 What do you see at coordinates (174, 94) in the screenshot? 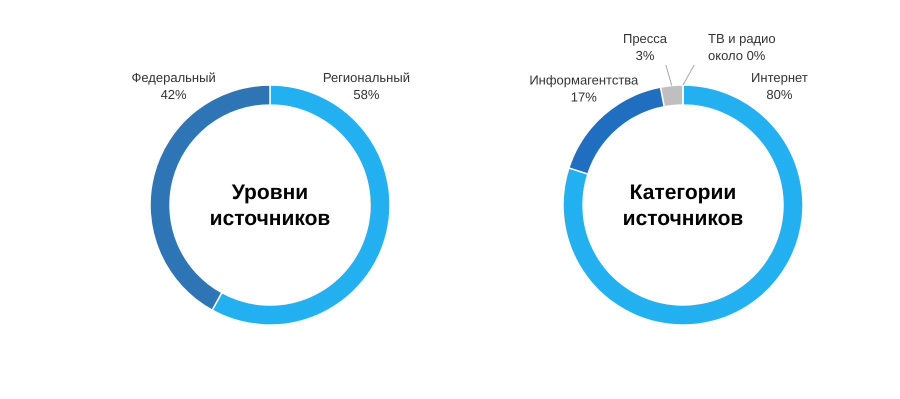
I see `data-label: 42%` at bounding box center [174, 94].